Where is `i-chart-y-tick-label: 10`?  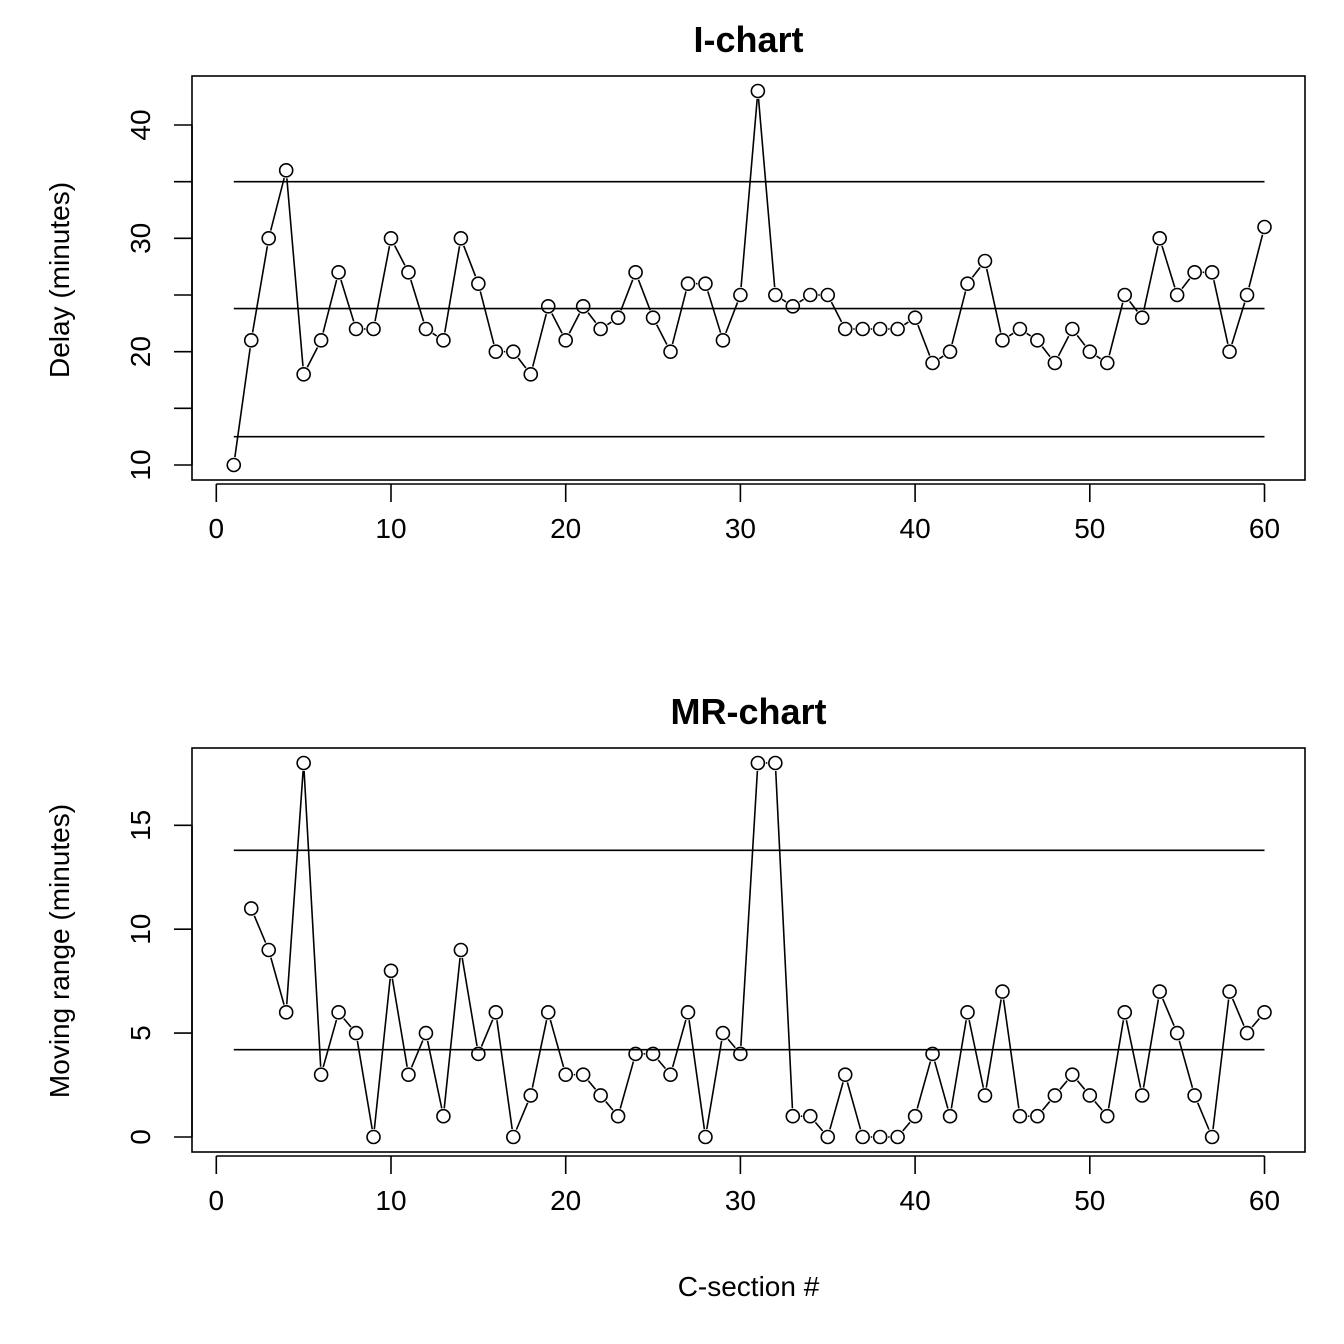
i-chart-y-tick-label: 10 is located at coordinates (140, 464).